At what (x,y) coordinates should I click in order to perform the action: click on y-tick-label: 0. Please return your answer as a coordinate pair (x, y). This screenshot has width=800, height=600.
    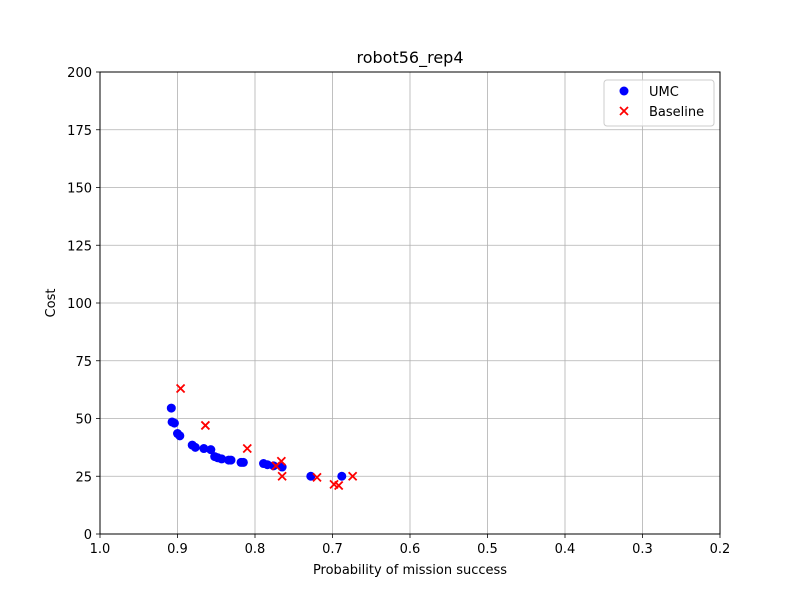
    Looking at the image, I should click on (88, 535).